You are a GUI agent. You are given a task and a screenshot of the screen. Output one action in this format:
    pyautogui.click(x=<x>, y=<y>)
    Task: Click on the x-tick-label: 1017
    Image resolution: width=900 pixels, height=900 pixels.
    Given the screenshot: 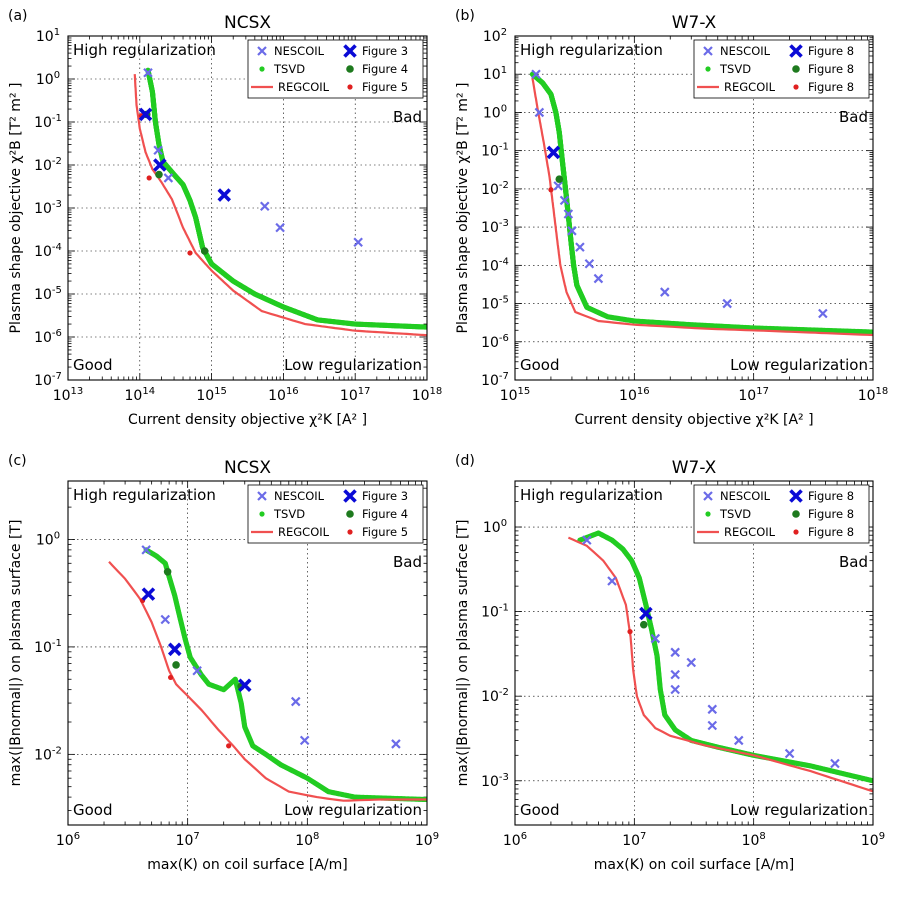 What is the action you would take?
    pyautogui.click(x=355, y=395)
    